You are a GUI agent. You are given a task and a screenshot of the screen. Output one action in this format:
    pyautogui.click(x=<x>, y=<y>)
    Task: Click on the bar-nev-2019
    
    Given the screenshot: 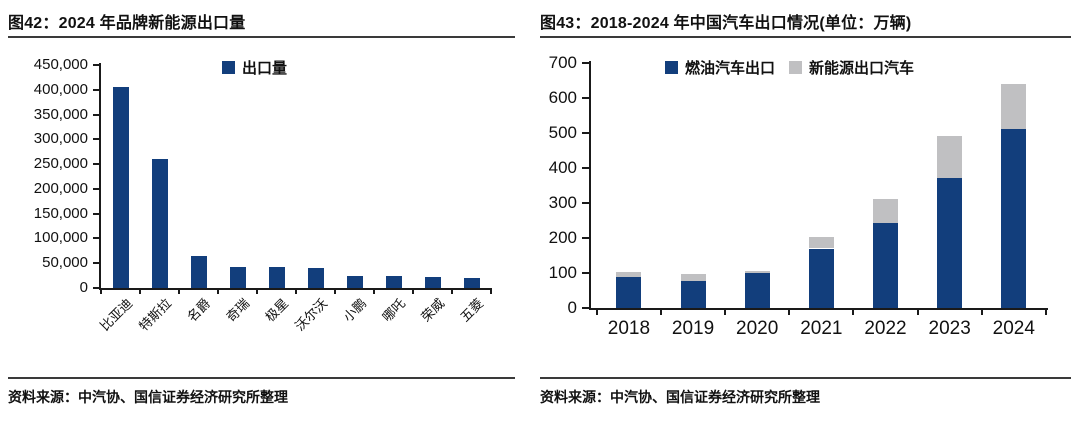 What is the action you would take?
    pyautogui.click(x=693, y=277)
    